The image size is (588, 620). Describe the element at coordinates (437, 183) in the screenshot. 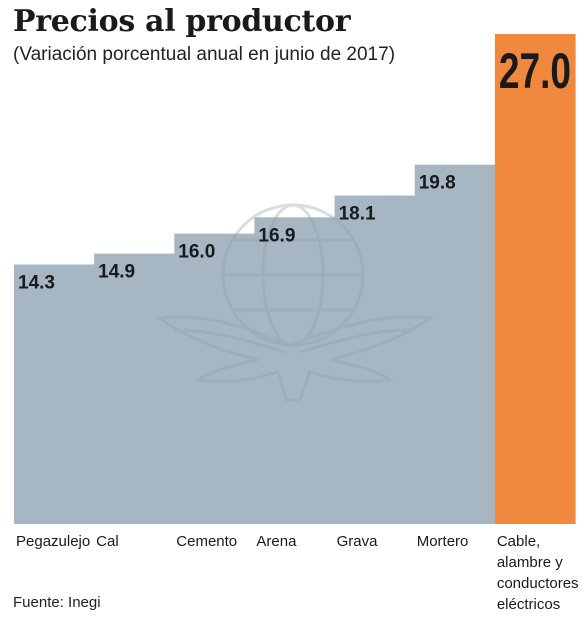

I see `bar-value-label: 19.8` at that location.